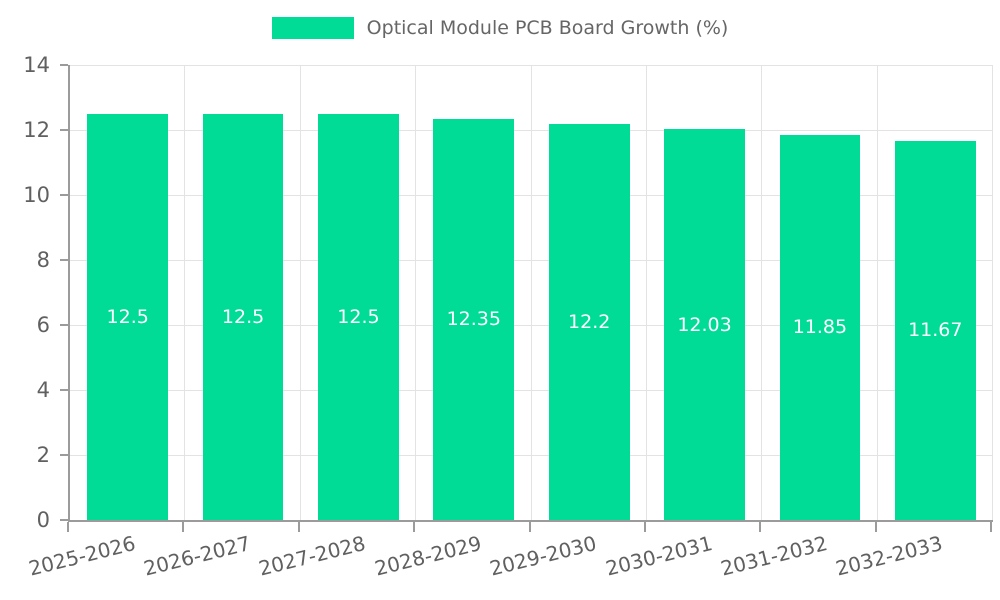 The height and width of the screenshot is (600, 1000). I want to click on y-tick-label-0: 0, so click(43, 520).